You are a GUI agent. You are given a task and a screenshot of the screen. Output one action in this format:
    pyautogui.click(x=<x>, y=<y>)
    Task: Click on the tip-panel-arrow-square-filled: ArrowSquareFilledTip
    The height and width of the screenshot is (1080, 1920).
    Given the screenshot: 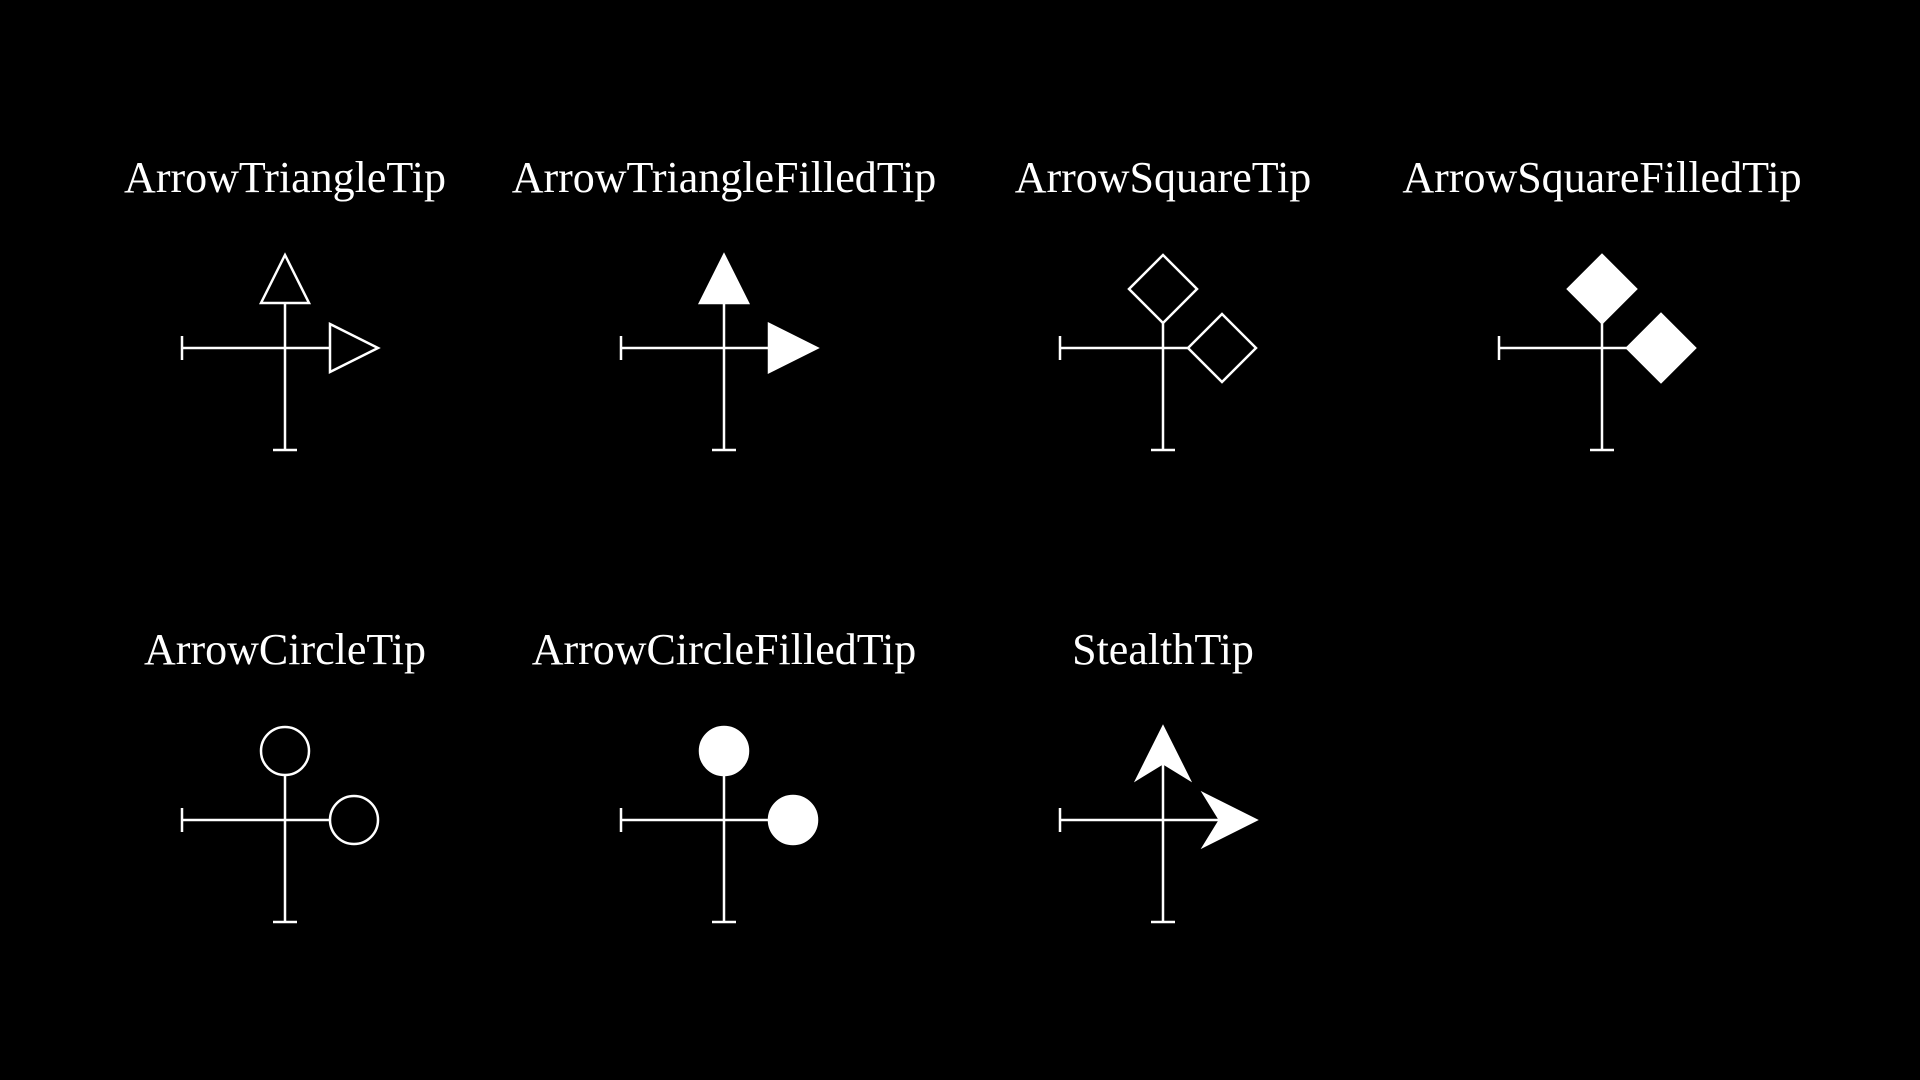 What is the action you would take?
    pyautogui.click(x=1602, y=328)
    